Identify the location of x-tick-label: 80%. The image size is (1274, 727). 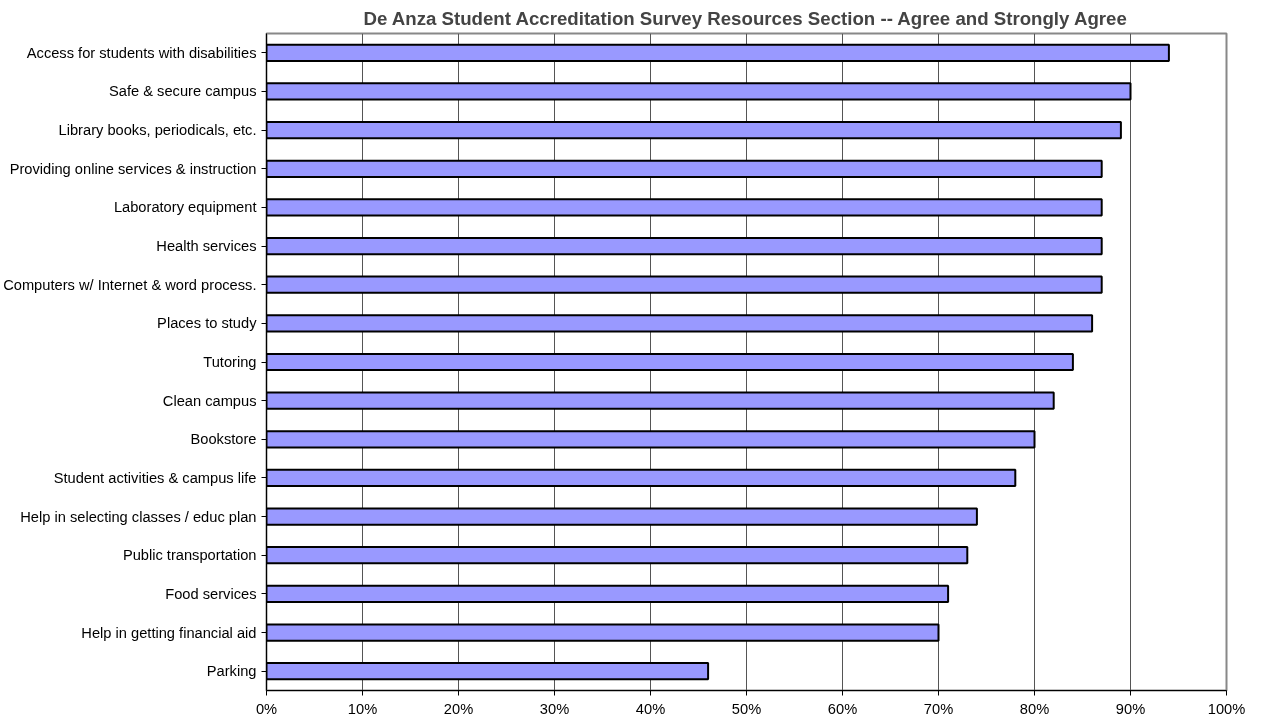
(1034, 708).